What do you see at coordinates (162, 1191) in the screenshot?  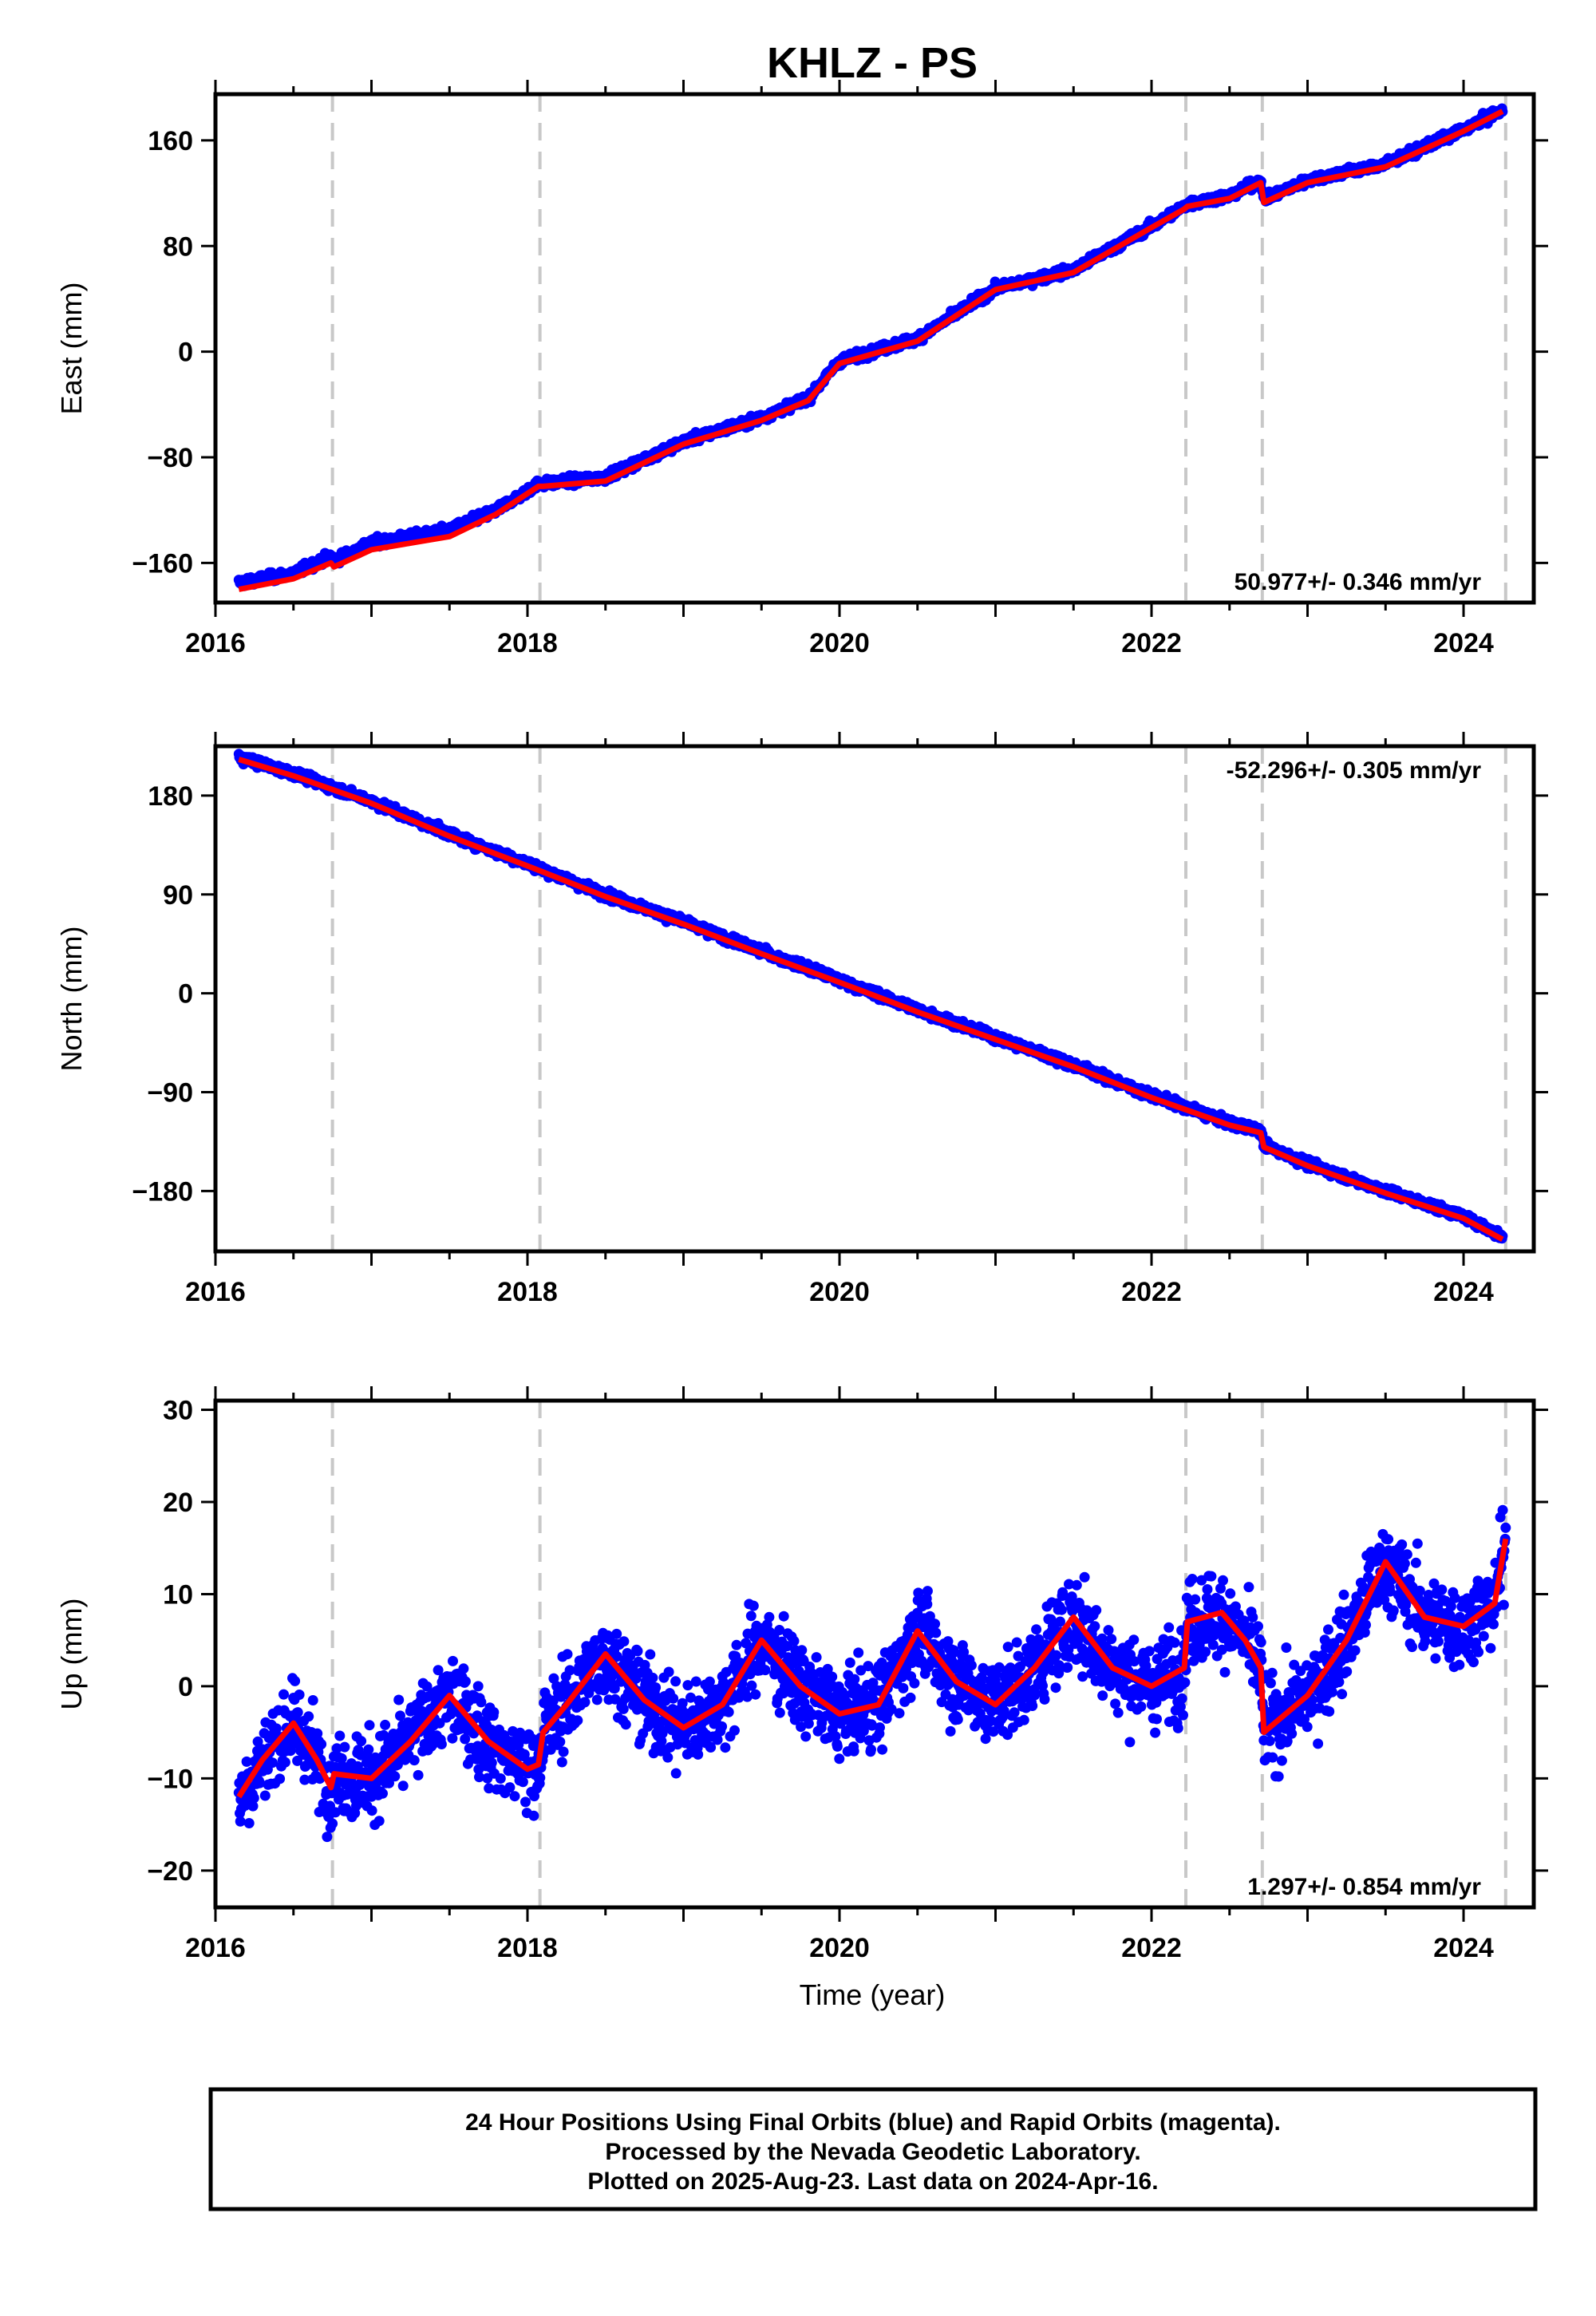 I see `y-tick-label: −180` at bounding box center [162, 1191].